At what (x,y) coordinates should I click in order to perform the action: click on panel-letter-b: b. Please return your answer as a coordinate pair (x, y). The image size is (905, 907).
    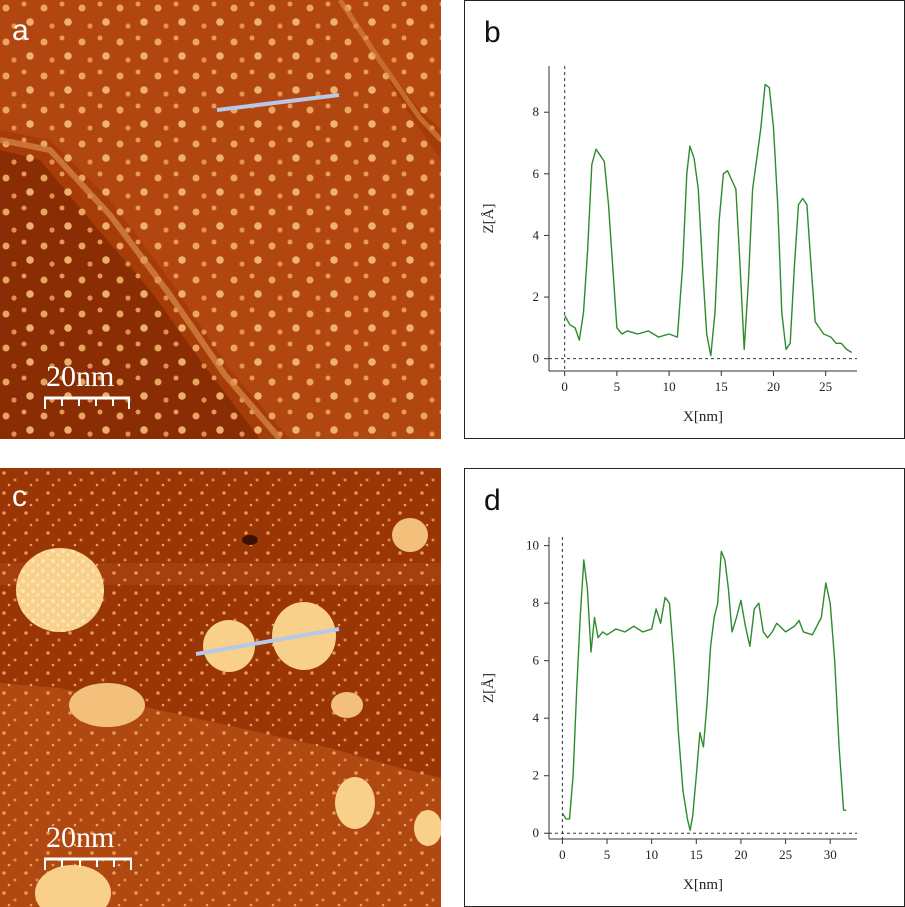
    Looking at the image, I should click on (492, 32).